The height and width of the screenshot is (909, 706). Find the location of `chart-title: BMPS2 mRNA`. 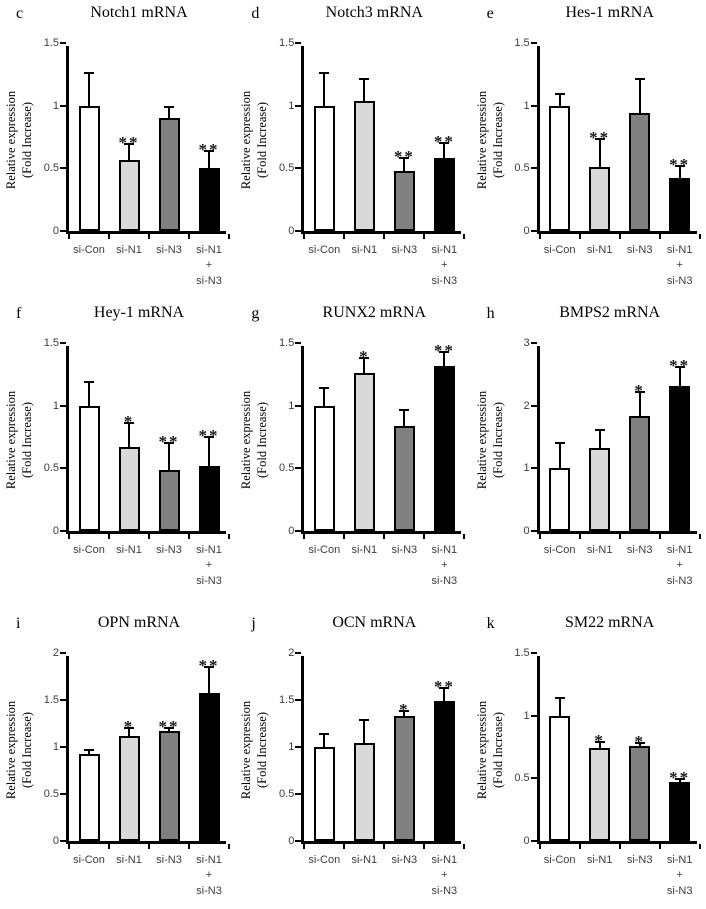

chart-title: BMPS2 mRNA is located at coordinates (610, 312).